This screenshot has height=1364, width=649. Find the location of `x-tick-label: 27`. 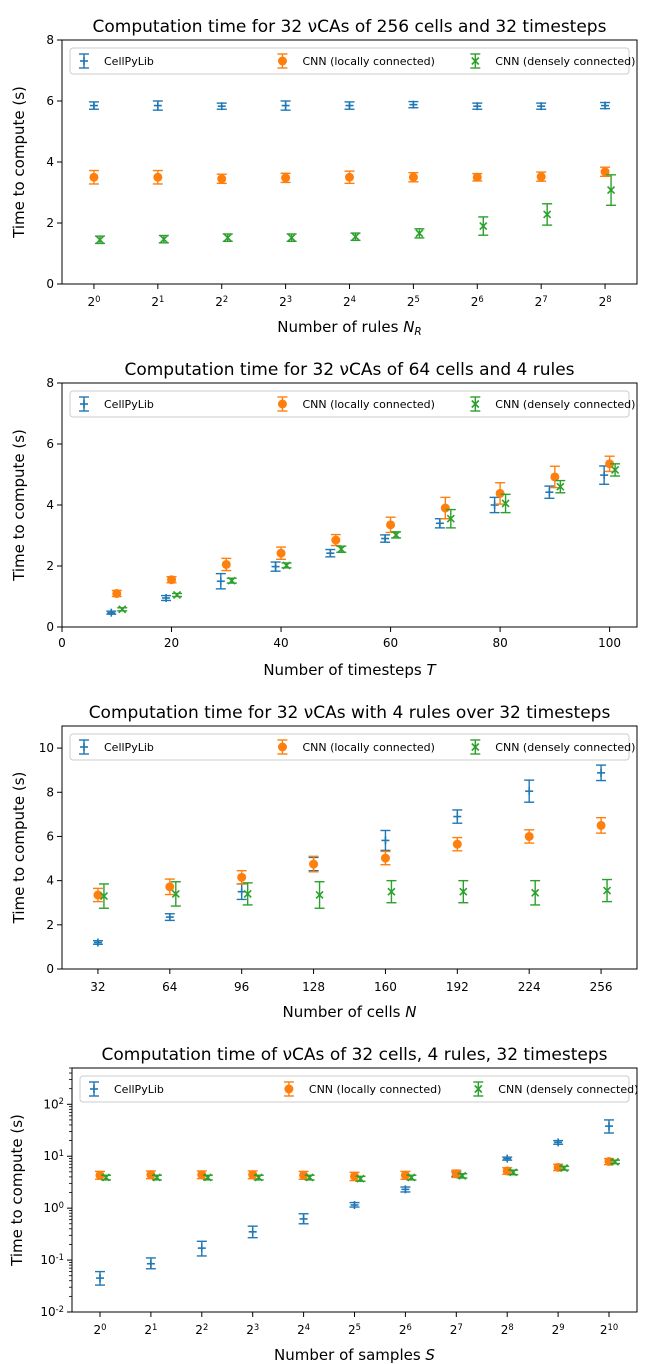

x-tick-label: 27 is located at coordinates (541, 301).